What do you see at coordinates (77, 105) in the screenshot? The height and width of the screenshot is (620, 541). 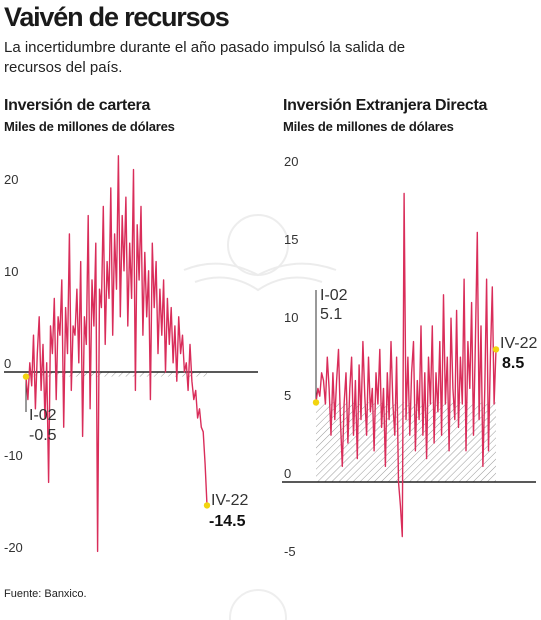 I see `left-chart-title: Inversión de cartera` at bounding box center [77, 105].